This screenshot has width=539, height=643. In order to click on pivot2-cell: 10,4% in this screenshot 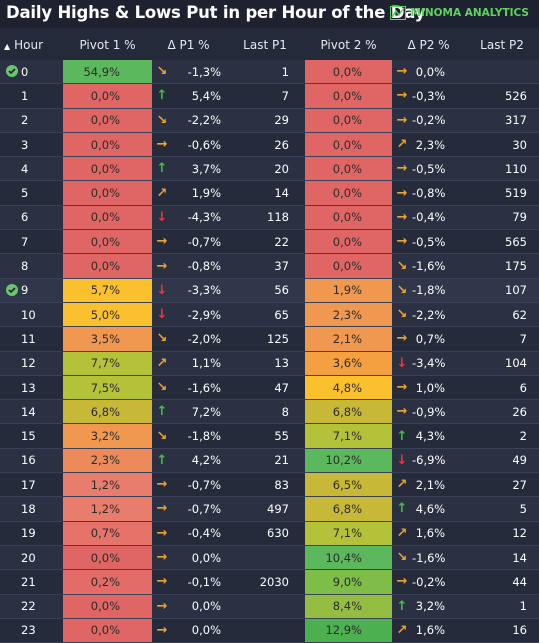, I will do `click(348, 558)`.